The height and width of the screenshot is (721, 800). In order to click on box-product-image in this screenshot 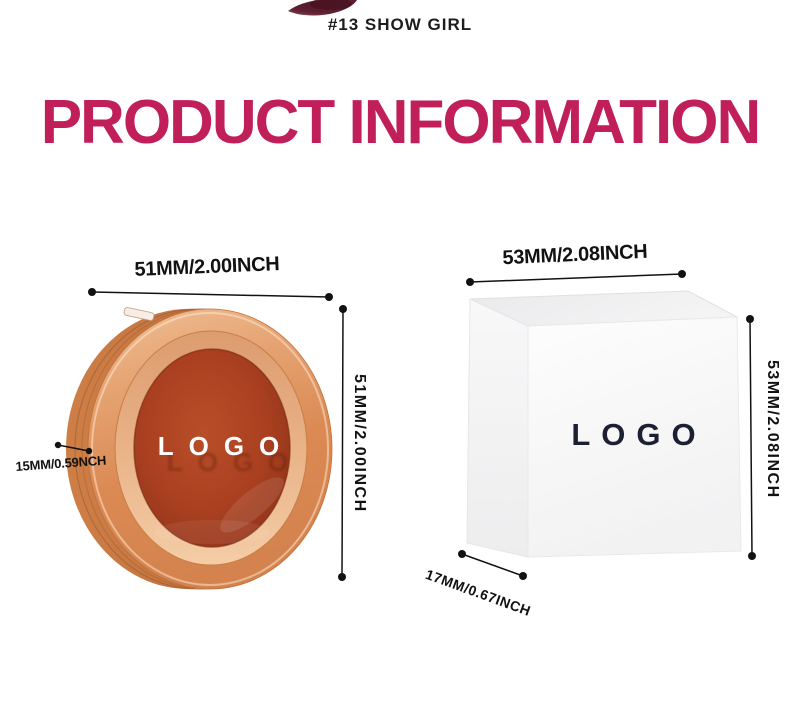, I will do `click(604, 424)`.